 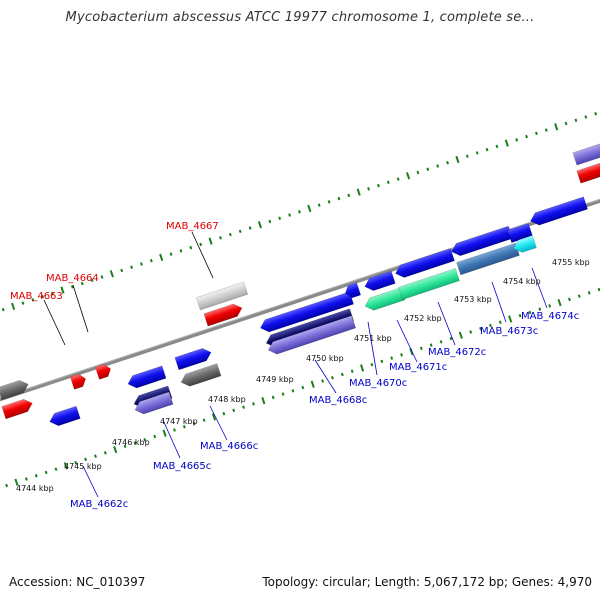 I want to click on leader-mab-4672c, so click(x=446, y=323).